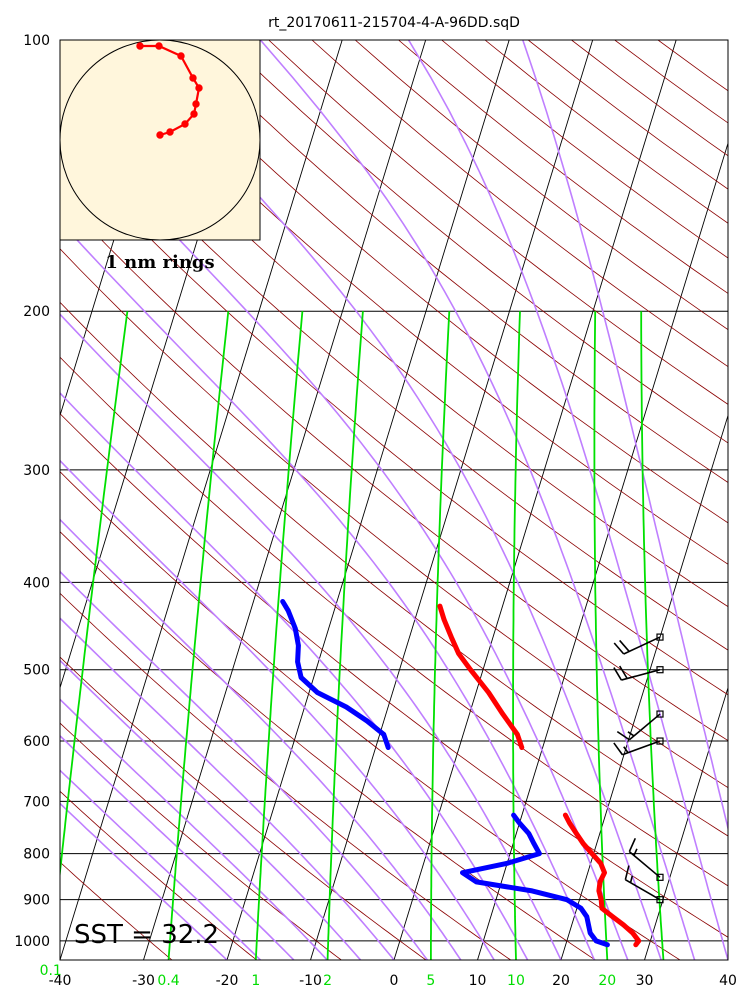  I want to click on chart-title: rt_20170611-215704-4-A-96DD.sqD, so click(394, 23).